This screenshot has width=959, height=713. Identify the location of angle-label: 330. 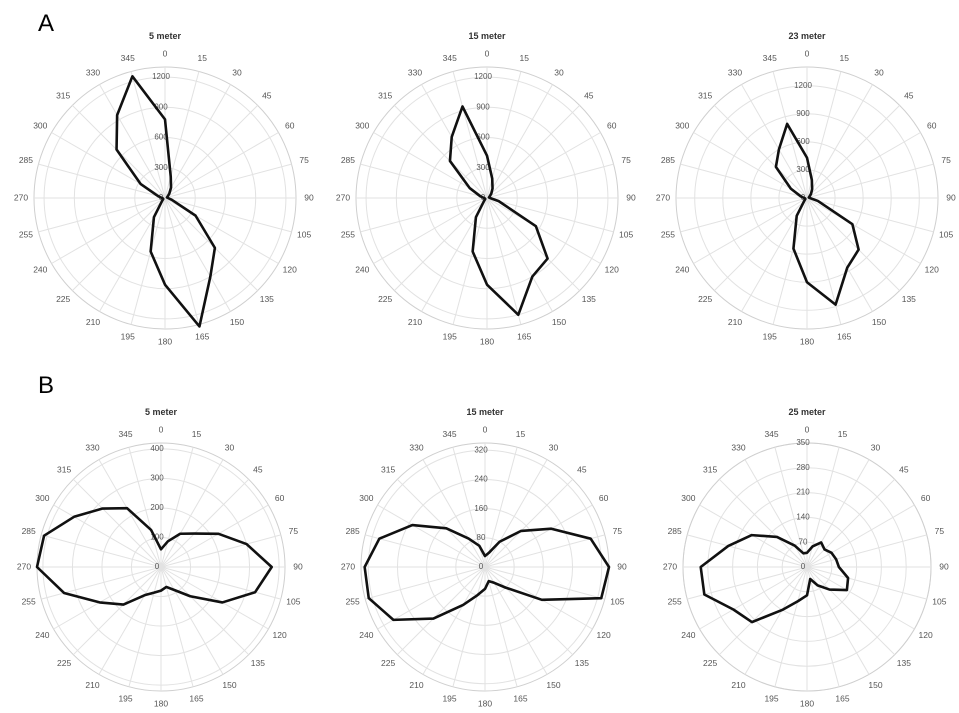
(738, 448).